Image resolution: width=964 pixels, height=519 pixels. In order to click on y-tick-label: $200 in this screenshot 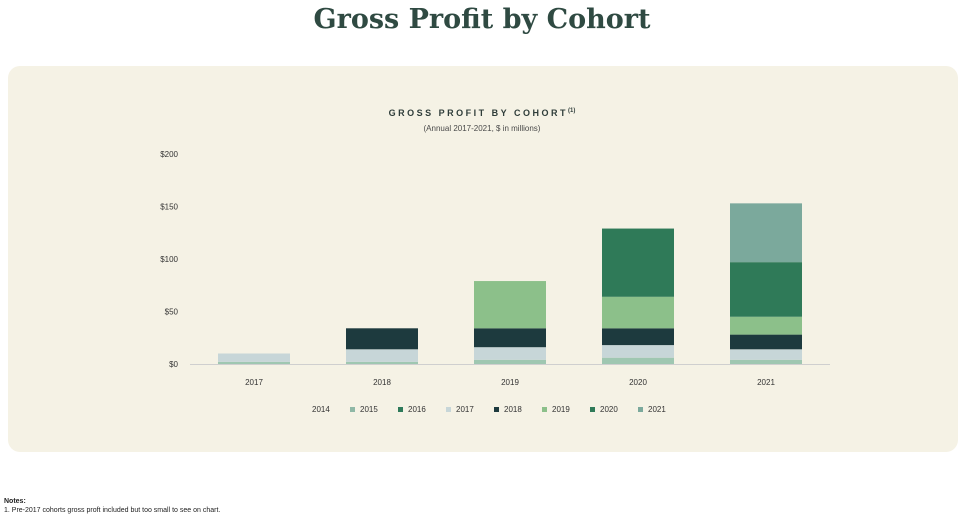, I will do `click(169, 154)`.